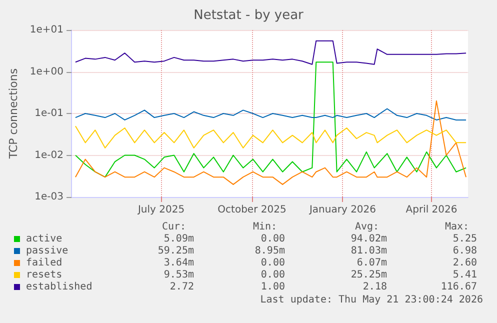 The image size is (497, 323). I want to click on text: 6.98, so click(464, 251).